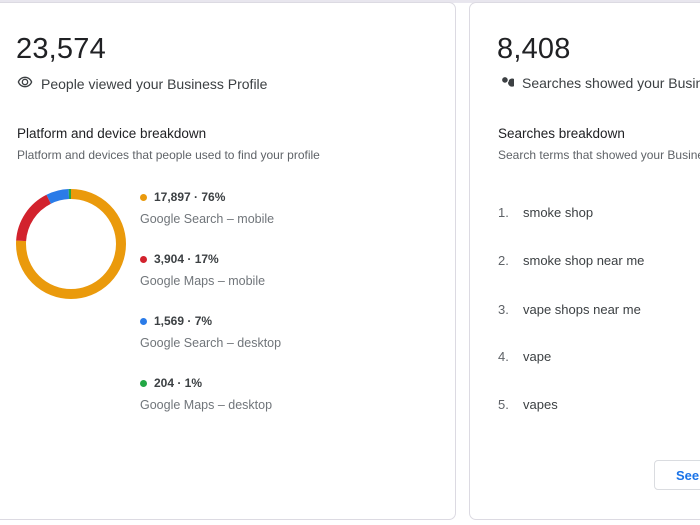  I want to click on searches-breakdown-title: Searches breakdown, so click(561, 133).